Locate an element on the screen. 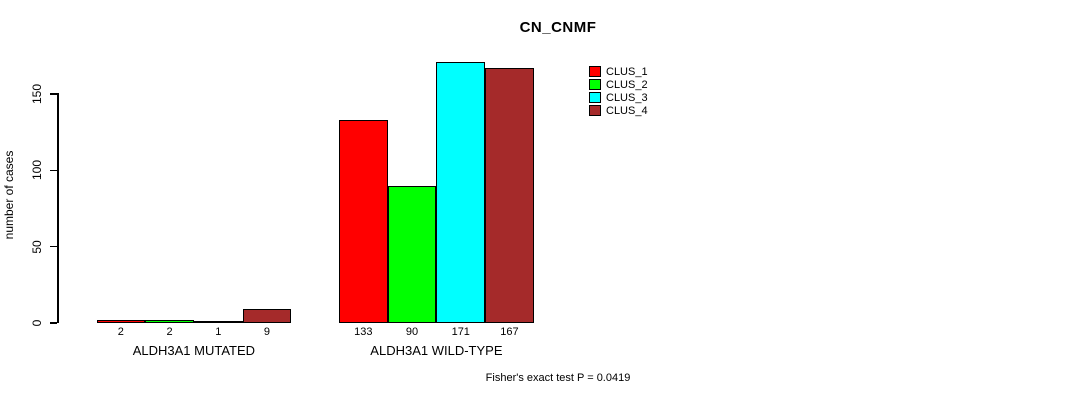 This screenshot has height=400, width=1090. fisher-test-annotation: Fisher's exact test P = 0.0419 is located at coordinates (558, 378).